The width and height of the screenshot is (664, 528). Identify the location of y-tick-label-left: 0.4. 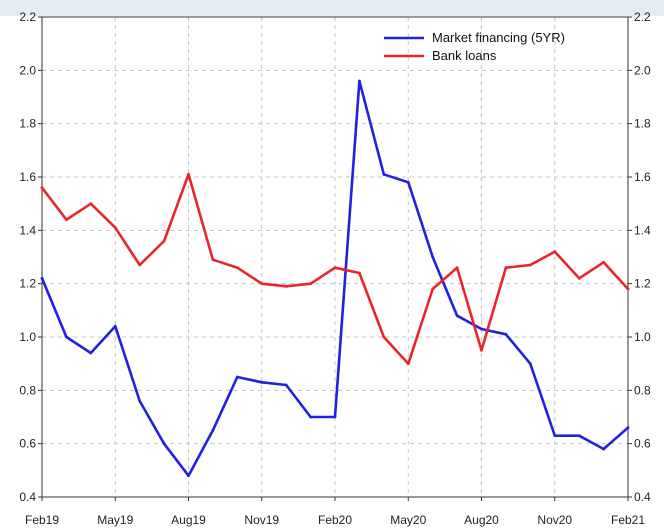
(27, 497).